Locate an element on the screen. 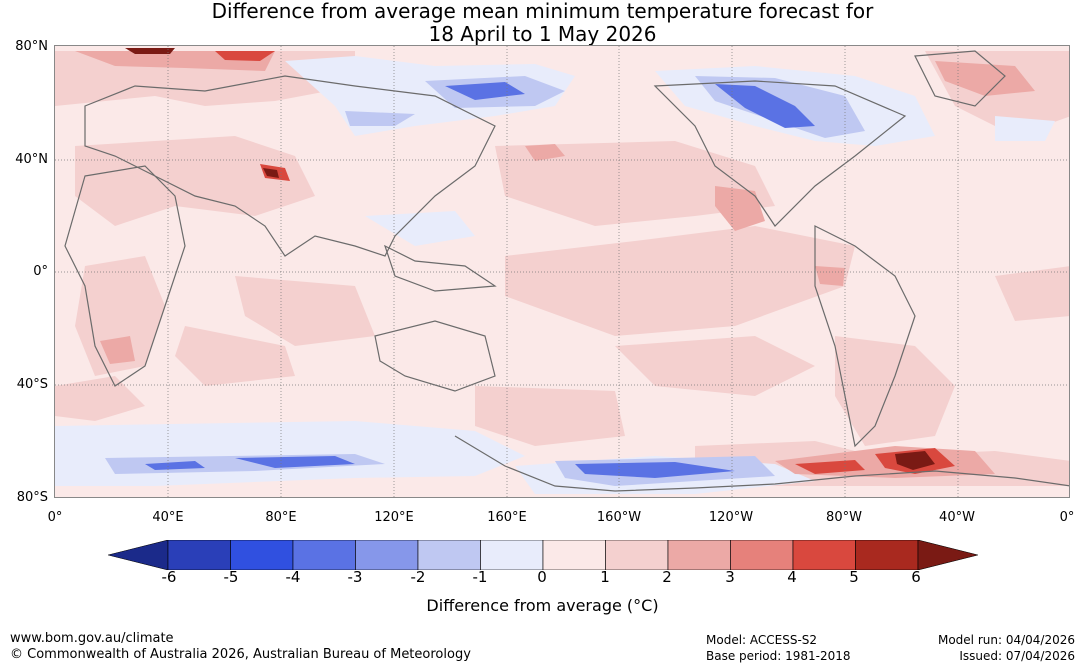  title-line-2: 18 April to 1 May 2026 is located at coordinates (542, 34).